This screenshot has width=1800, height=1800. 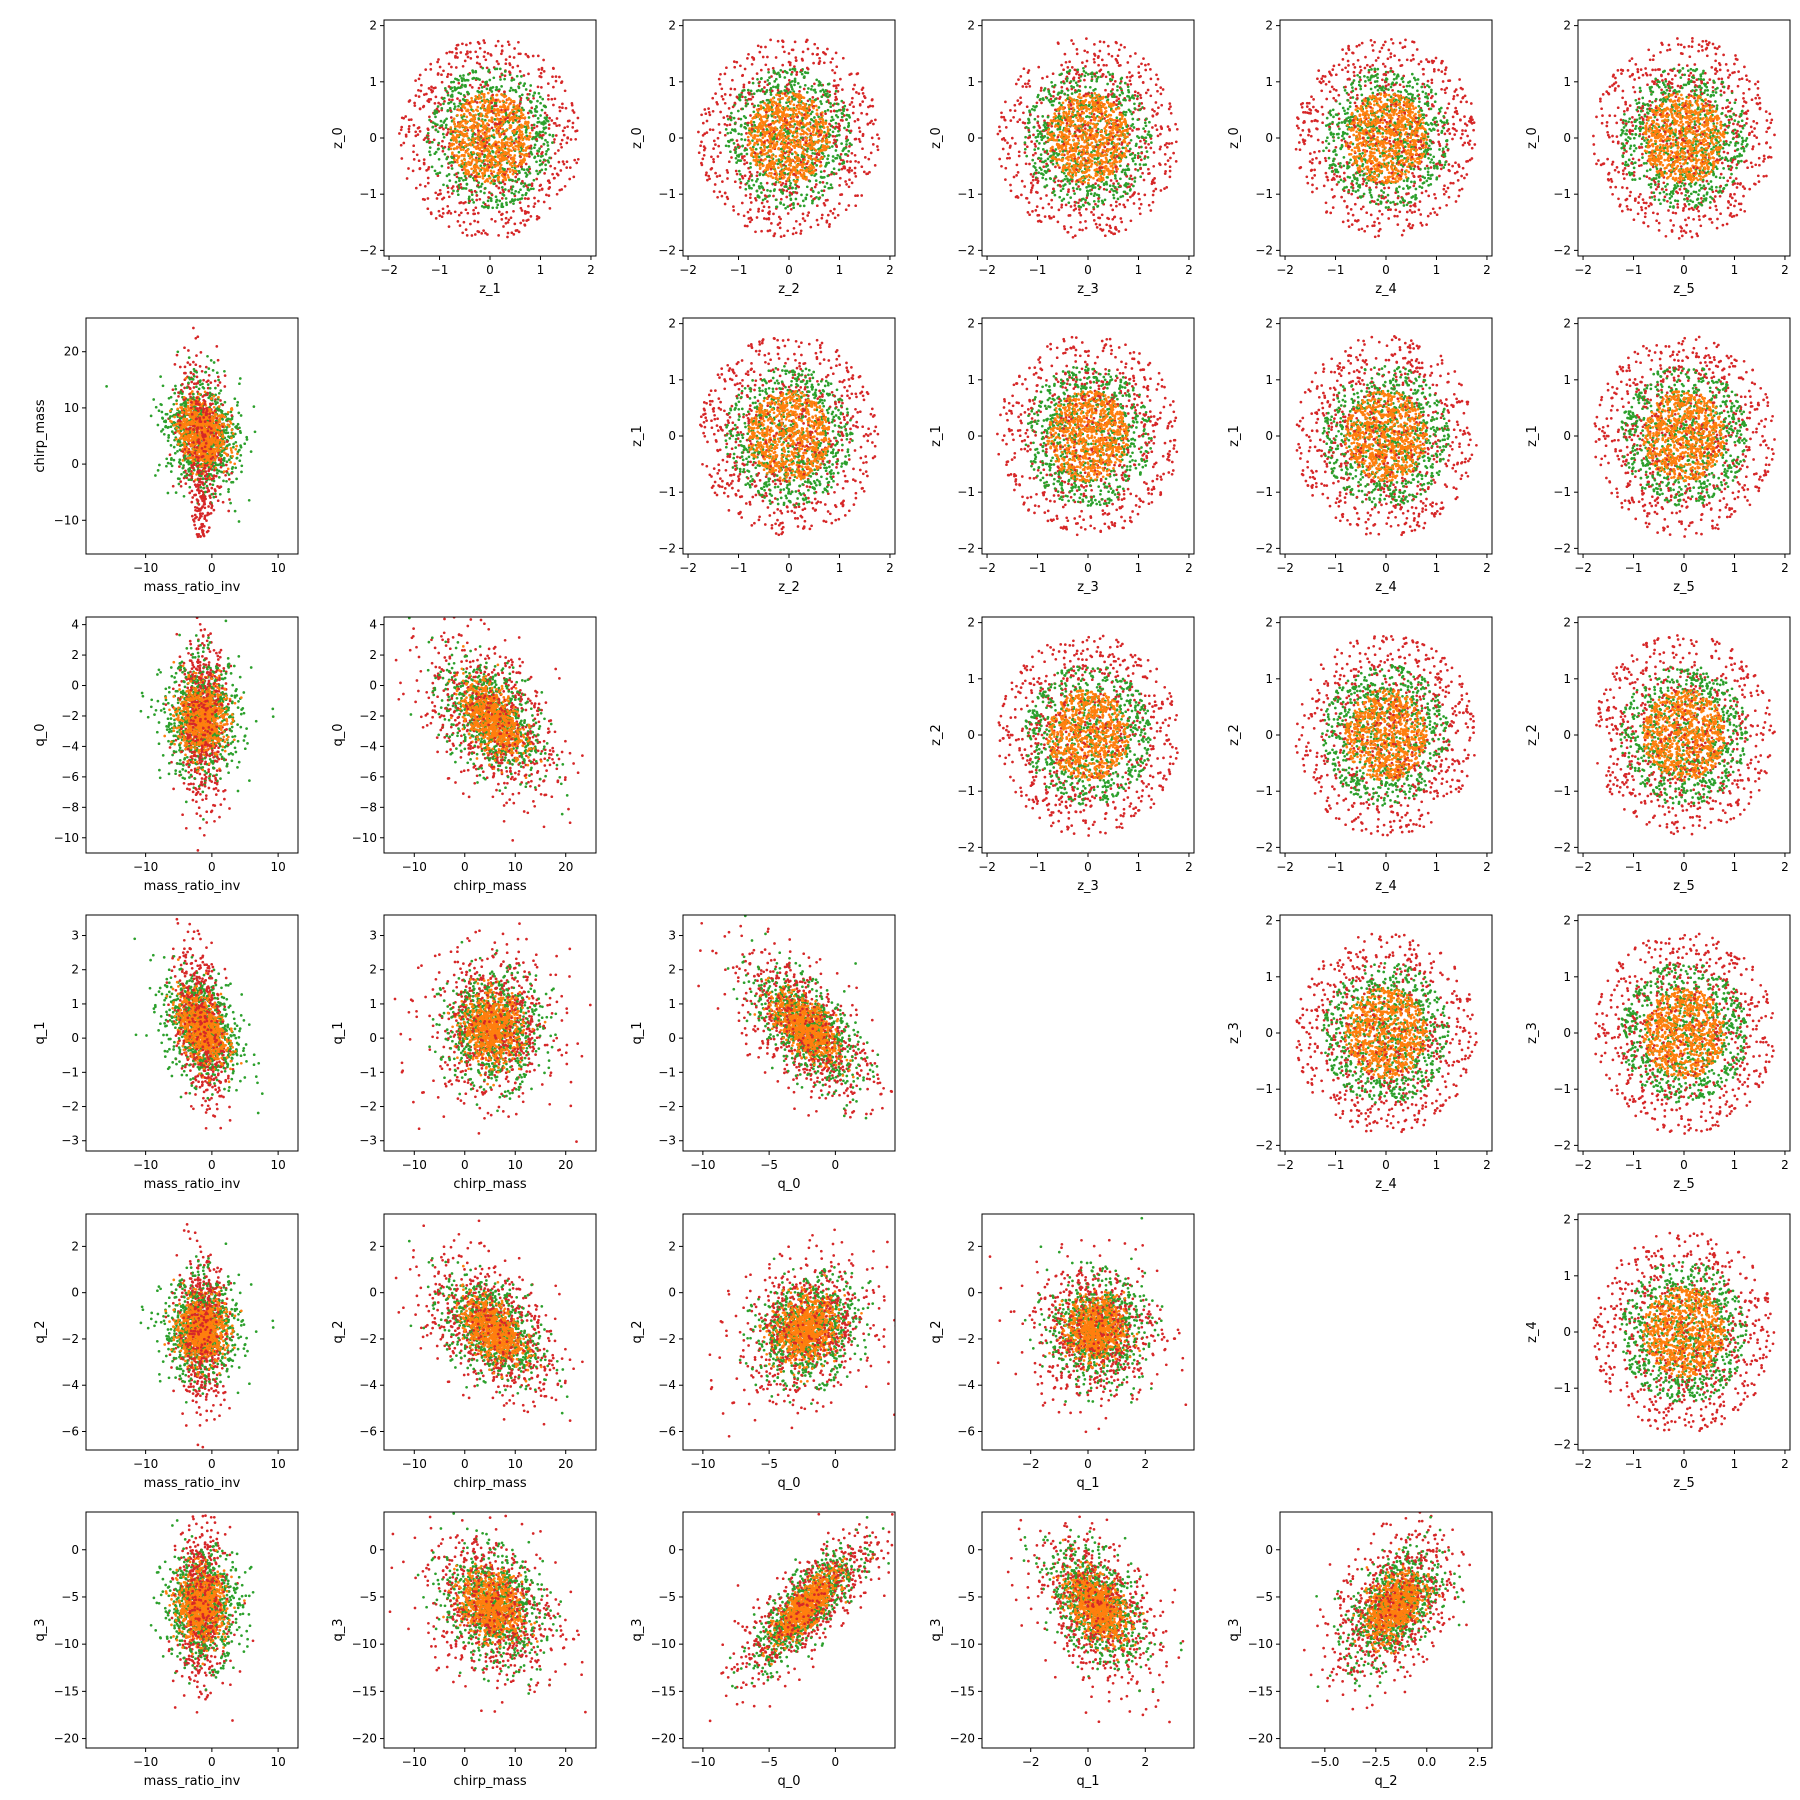 I want to click on y-tick-label: 2, so click(x=672, y=26).